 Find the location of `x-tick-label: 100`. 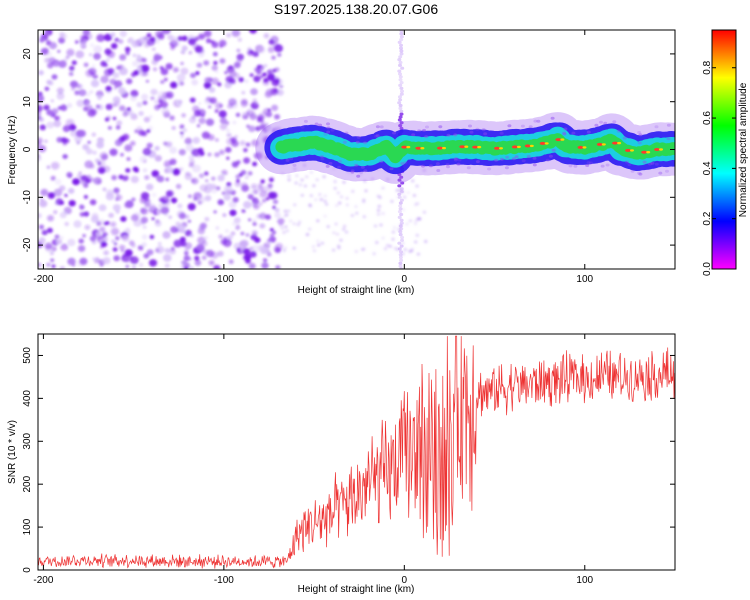

x-tick-label: 100 is located at coordinates (584, 279).